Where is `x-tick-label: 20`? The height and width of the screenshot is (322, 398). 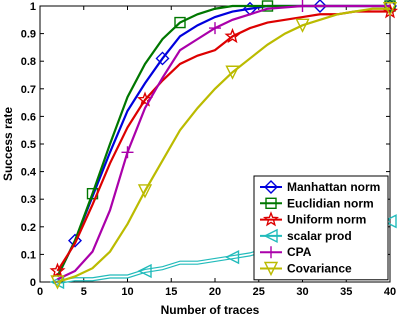
x-tick-label: 20 is located at coordinates (215, 292).